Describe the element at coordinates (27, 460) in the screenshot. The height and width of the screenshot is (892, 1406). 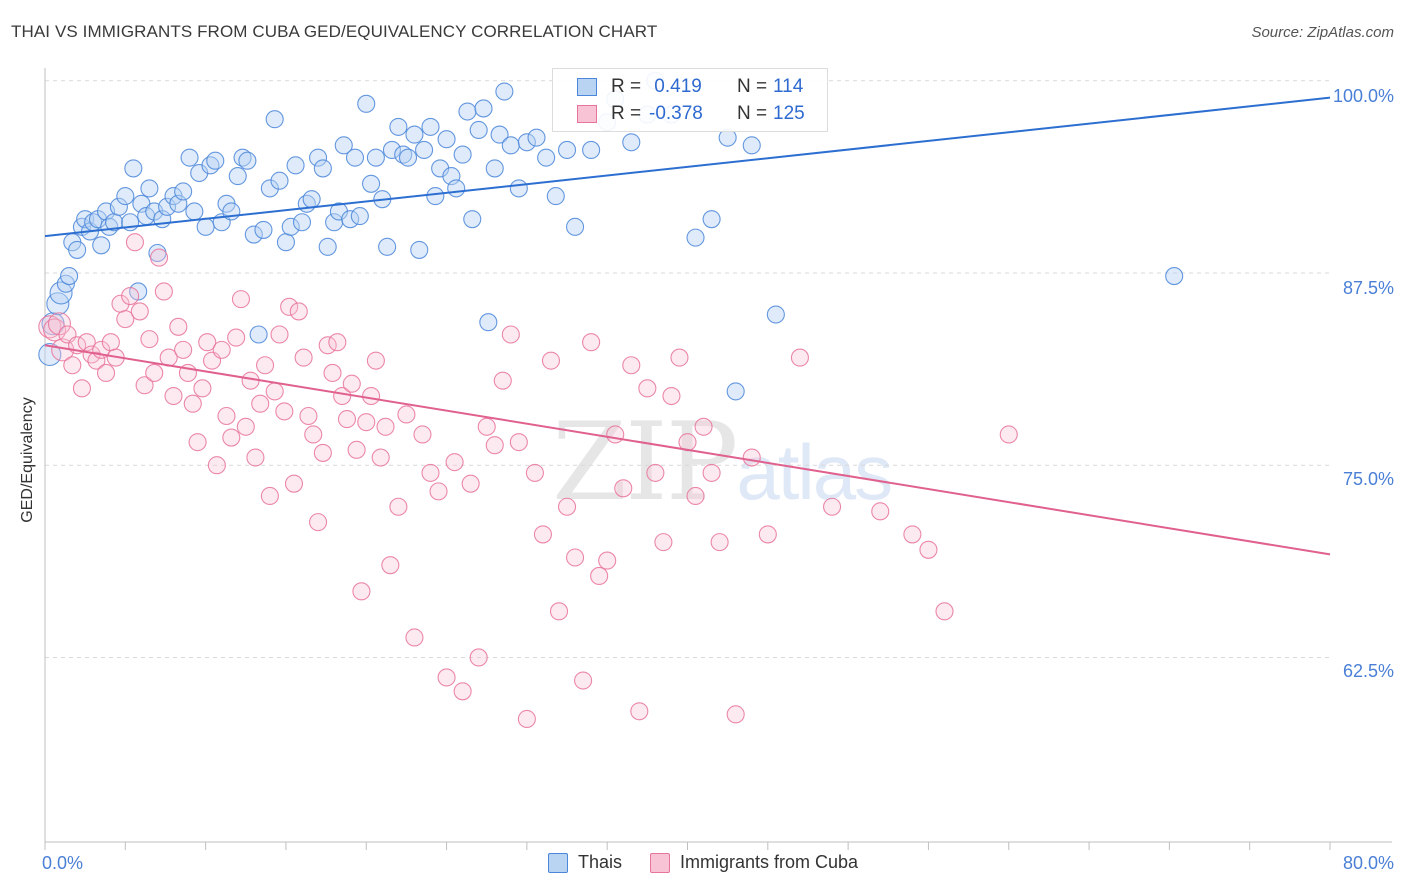
I see `y-axis-label: GED/Equivalency` at that location.